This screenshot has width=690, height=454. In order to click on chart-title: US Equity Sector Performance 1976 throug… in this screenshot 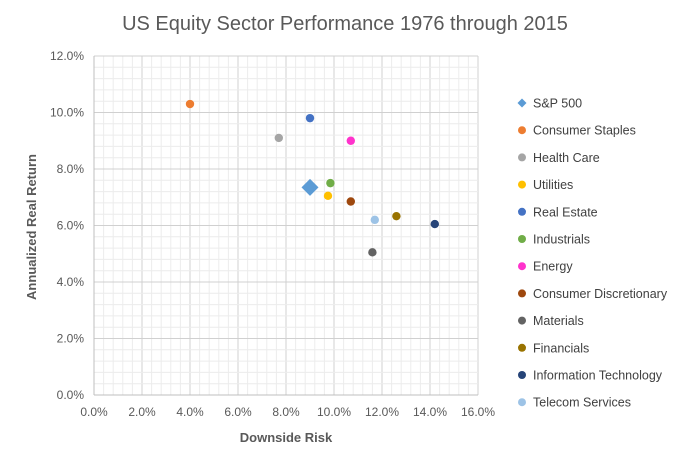, I will do `click(345, 24)`.